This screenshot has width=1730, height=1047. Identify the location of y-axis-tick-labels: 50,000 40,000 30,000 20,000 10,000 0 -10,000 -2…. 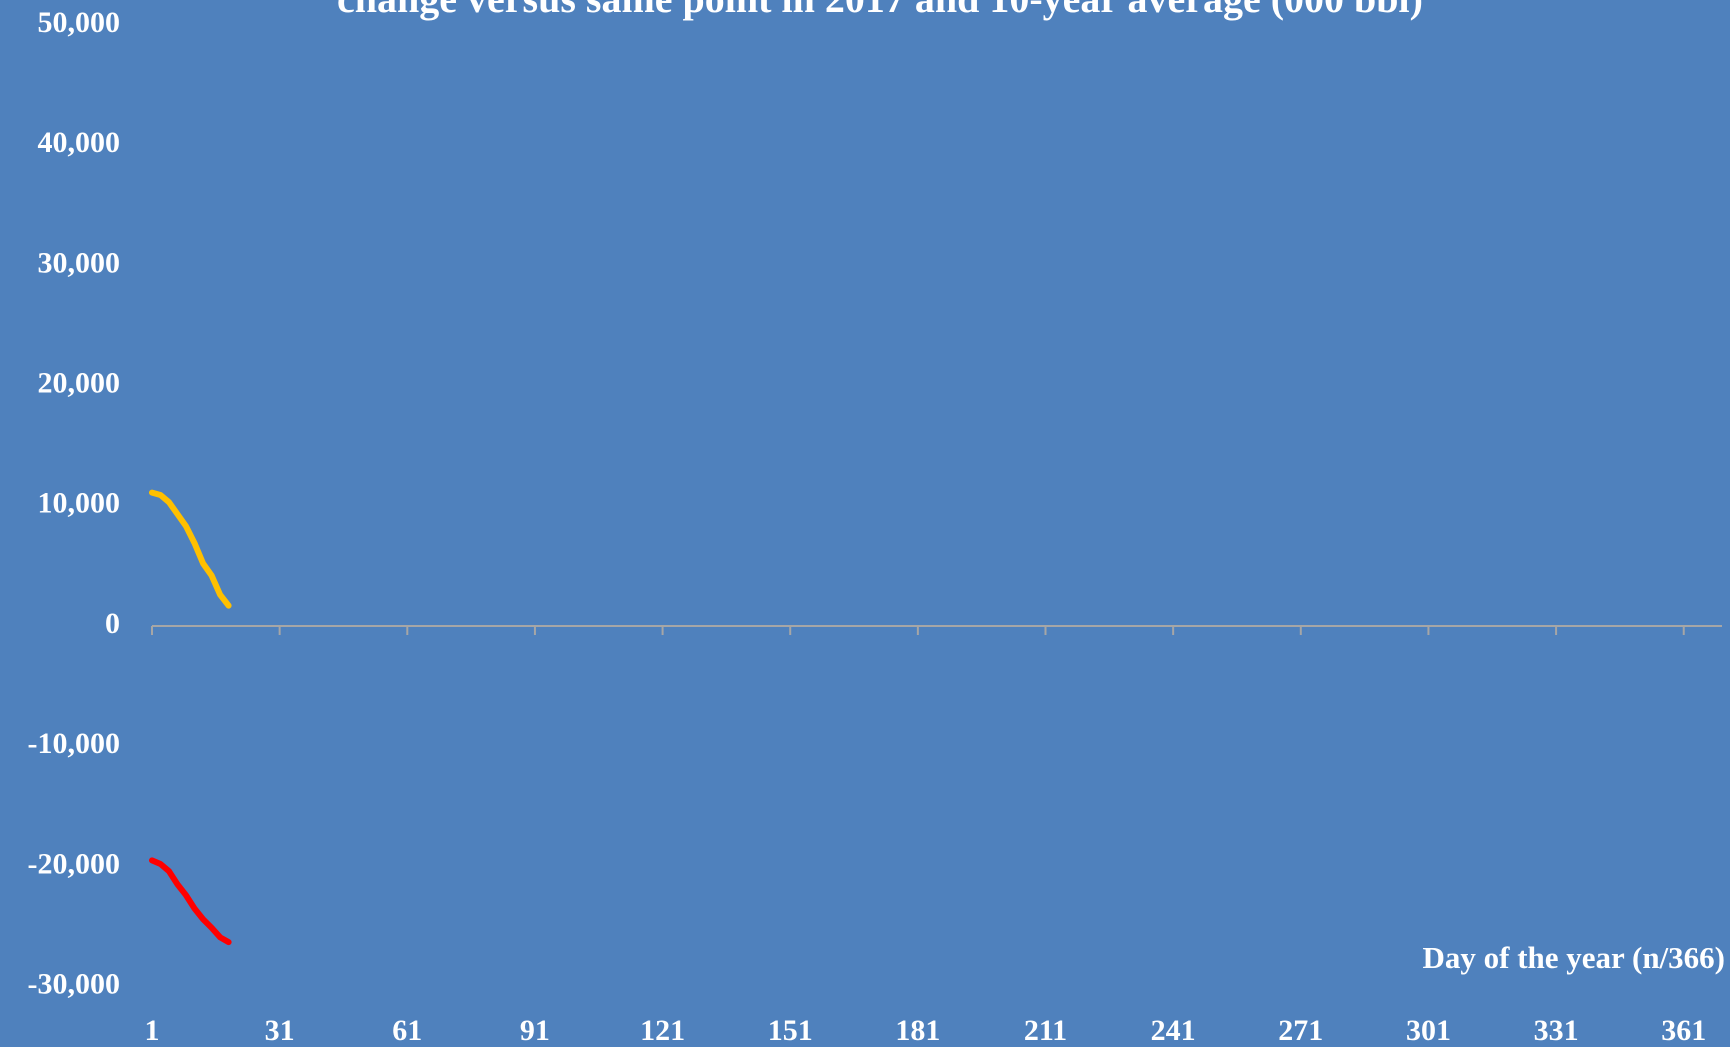
(74, 503).